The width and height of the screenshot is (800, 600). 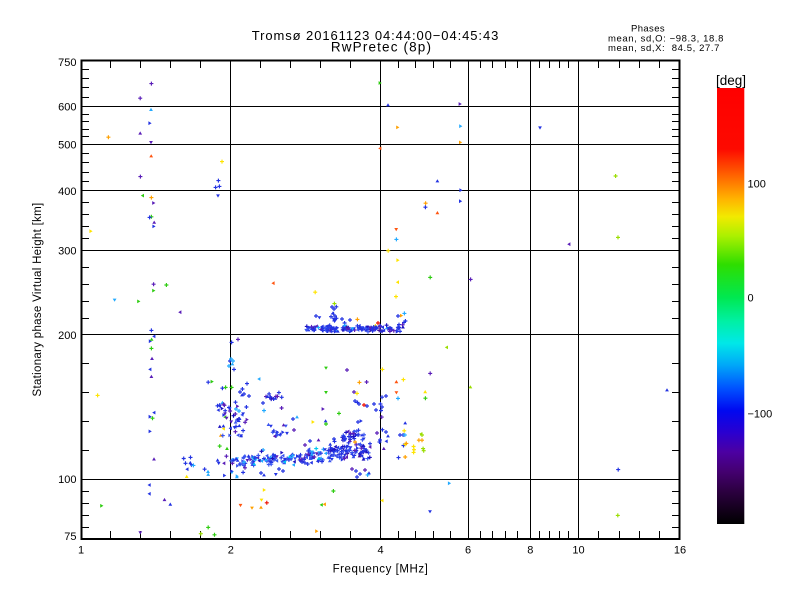 I want to click on svg-text: 16, so click(x=680, y=551).